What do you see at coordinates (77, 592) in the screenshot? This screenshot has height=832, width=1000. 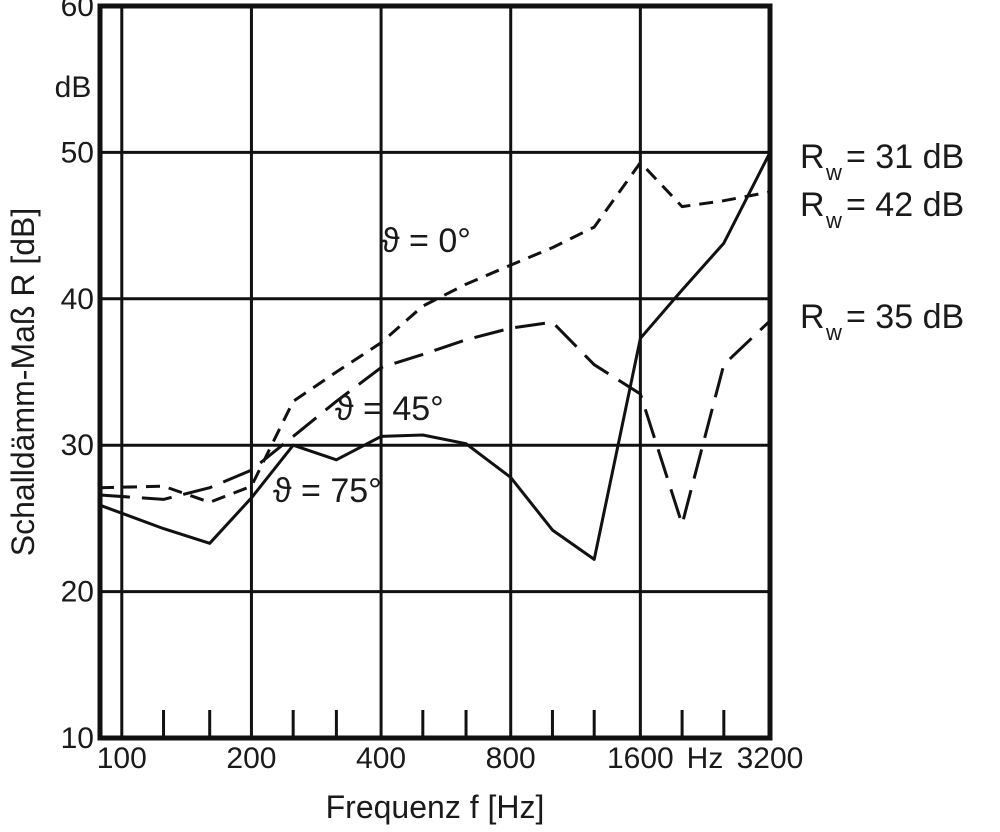 I see `y-tick-label-20: 20` at bounding box center [77, 592].